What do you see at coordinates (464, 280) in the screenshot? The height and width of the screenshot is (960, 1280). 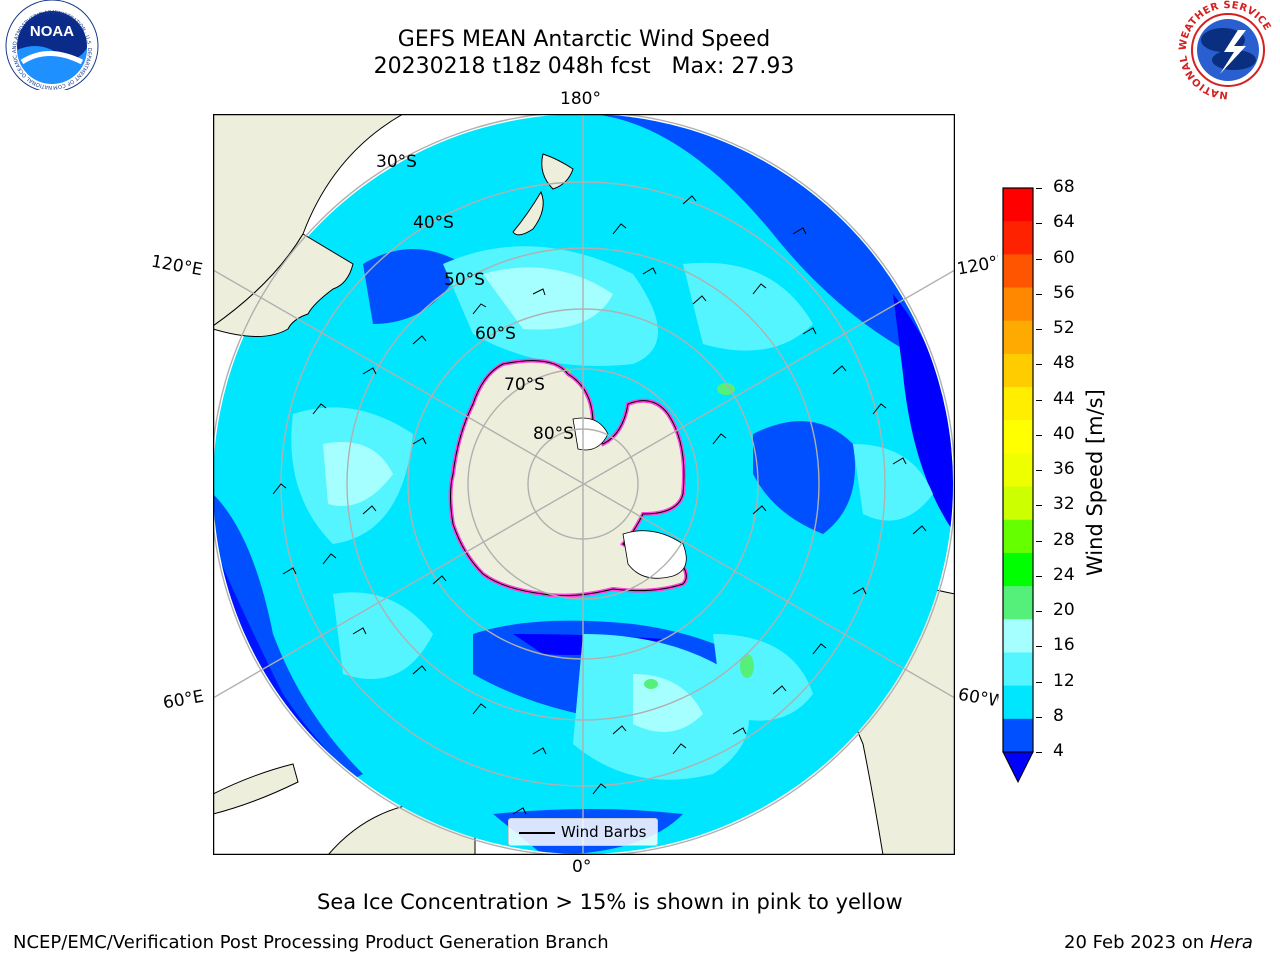 I see `lat-label-50s: 50°S` at bounding box center [464, 280].